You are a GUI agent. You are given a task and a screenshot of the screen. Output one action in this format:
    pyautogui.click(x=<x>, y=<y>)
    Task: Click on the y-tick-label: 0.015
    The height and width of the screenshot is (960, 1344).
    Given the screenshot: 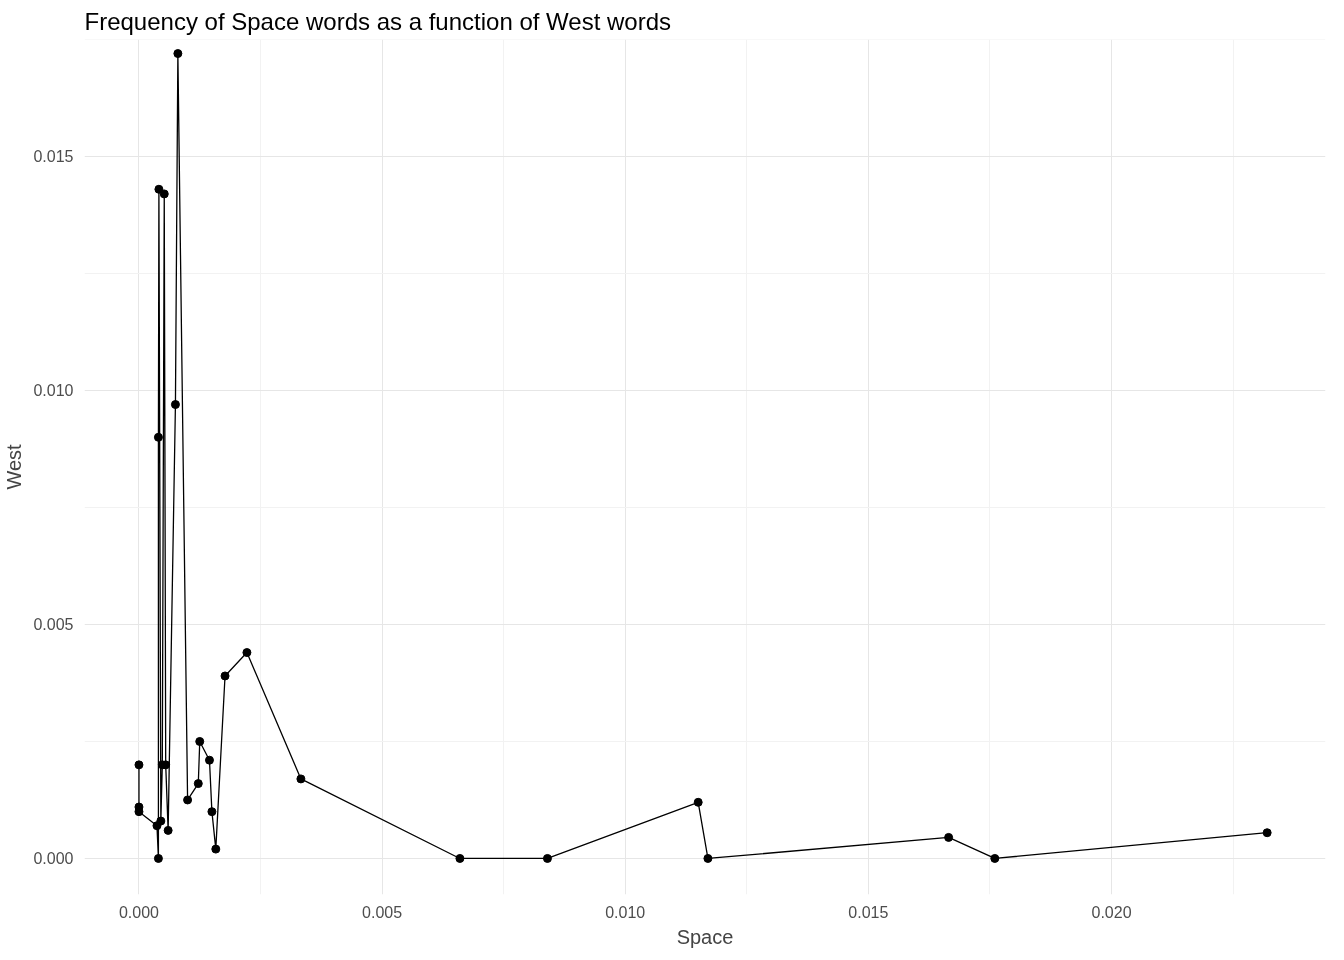 What is the action you would take?
    pyautogui.click(x=53, y=157)
    